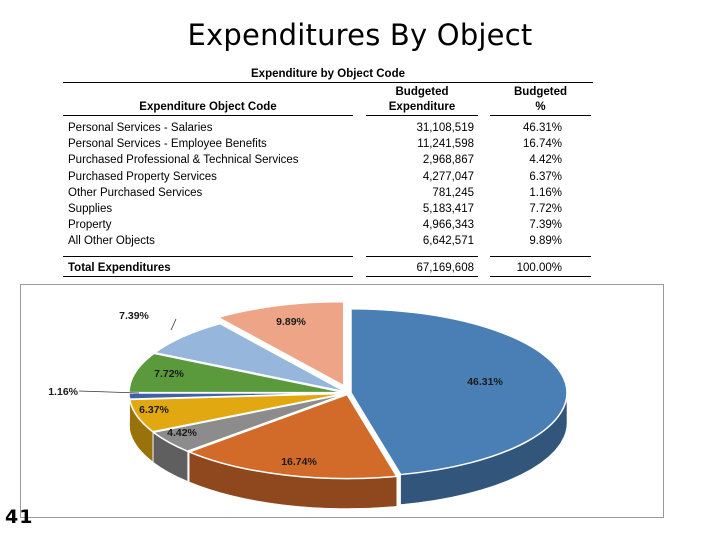 This screenshot has height=540, width=720. What do you see at coordinates (445, 128) in the screenshot?
I see `row-amount: 31,108,519` at bounding box center [445, 128].